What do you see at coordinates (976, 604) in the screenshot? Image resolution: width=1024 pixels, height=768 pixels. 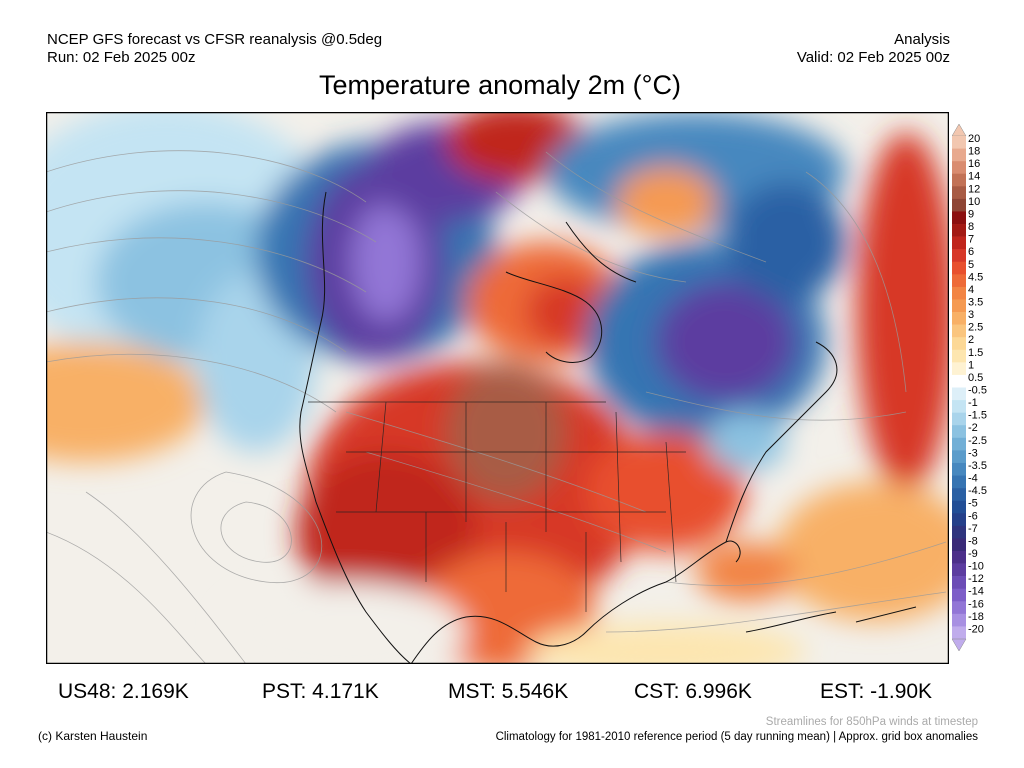 I see `colorbar-label: -16` at bounding box center [976, 604].